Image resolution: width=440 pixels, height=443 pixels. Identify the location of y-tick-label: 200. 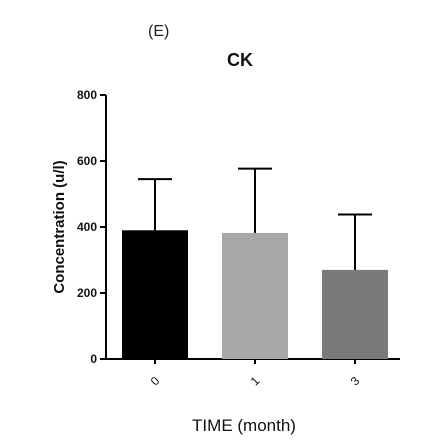
(87, 293).